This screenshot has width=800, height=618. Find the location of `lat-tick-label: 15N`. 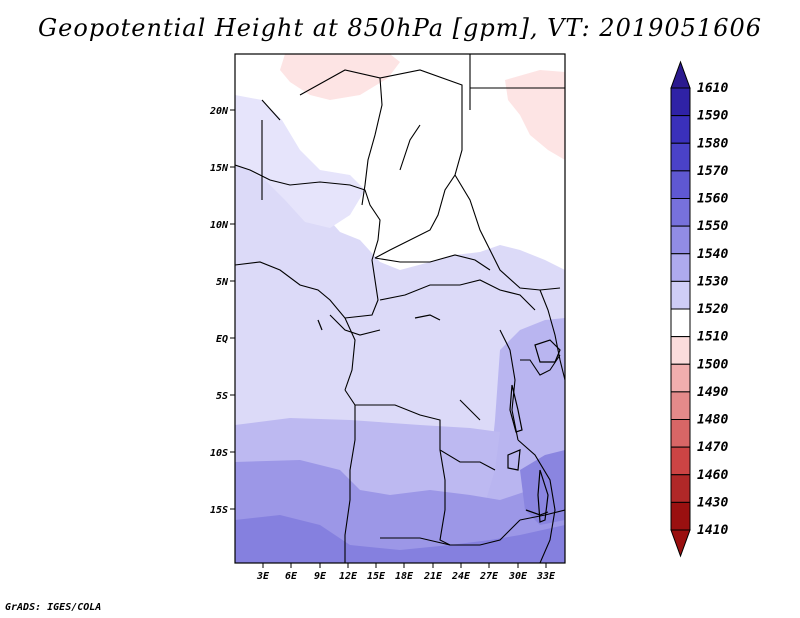

lat-tick-label: 15N is located at coordinates (219, 168).